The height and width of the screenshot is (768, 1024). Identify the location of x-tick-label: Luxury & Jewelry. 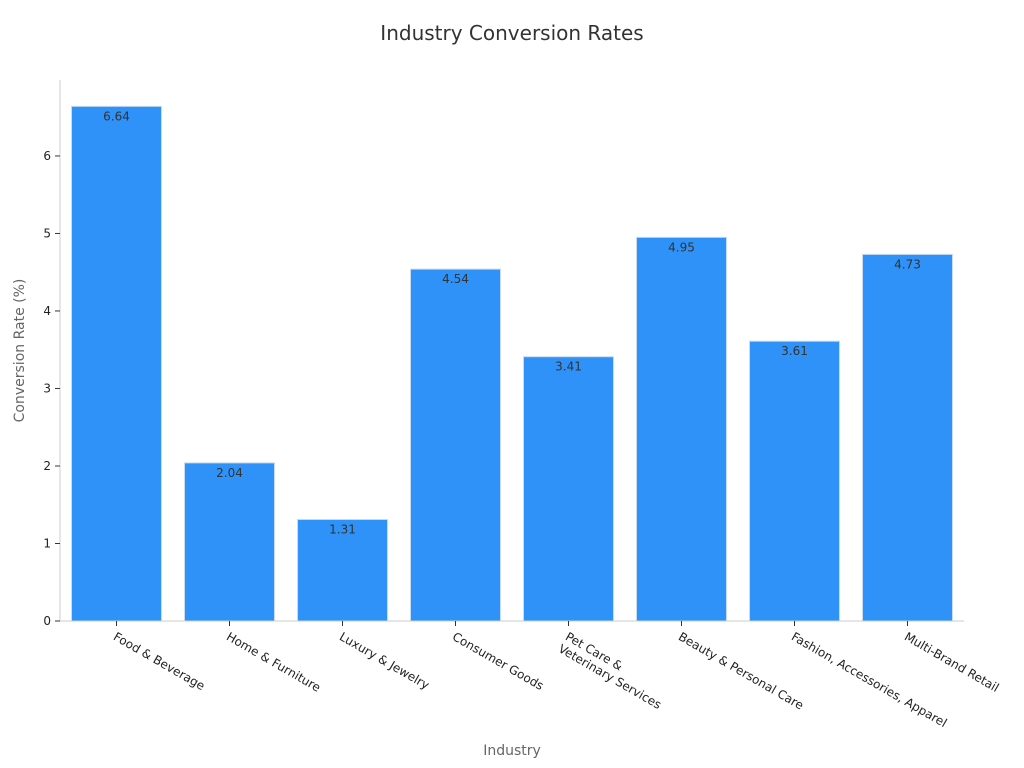
(384, 660).